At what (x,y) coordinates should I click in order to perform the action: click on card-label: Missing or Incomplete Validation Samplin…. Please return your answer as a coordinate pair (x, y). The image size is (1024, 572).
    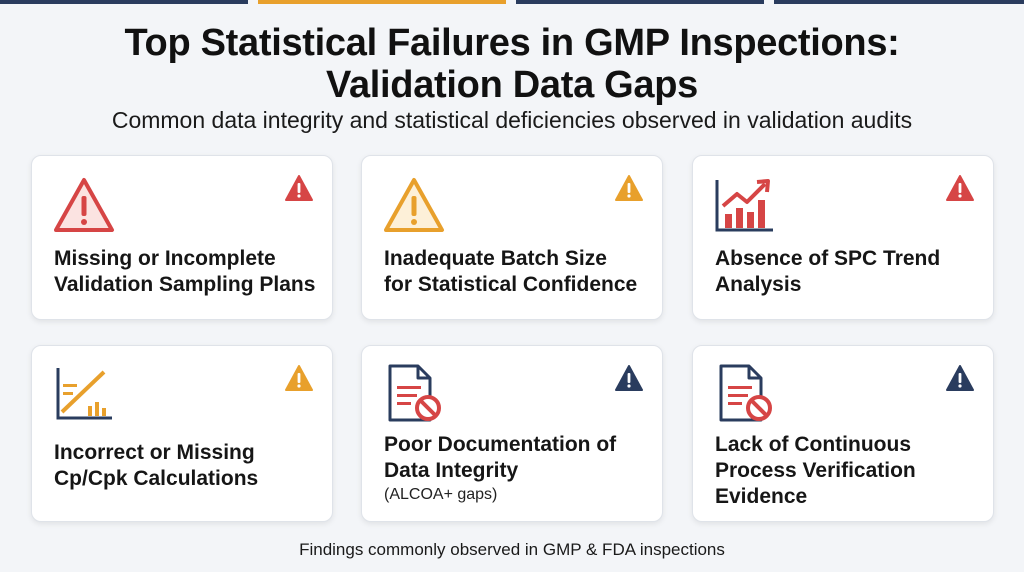
    Looking at the image, I should click on (185, 271).